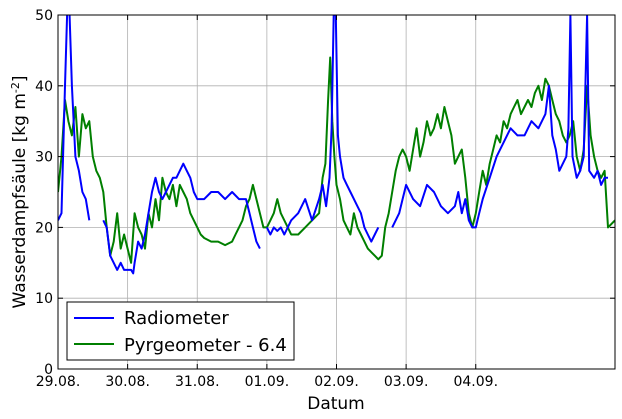 Image resolution: width=622 pixels, height=419 pixels. Describe the element at coordinates (336, 404) in the screenshot. I see `x-axis-label: Datum` at that location.